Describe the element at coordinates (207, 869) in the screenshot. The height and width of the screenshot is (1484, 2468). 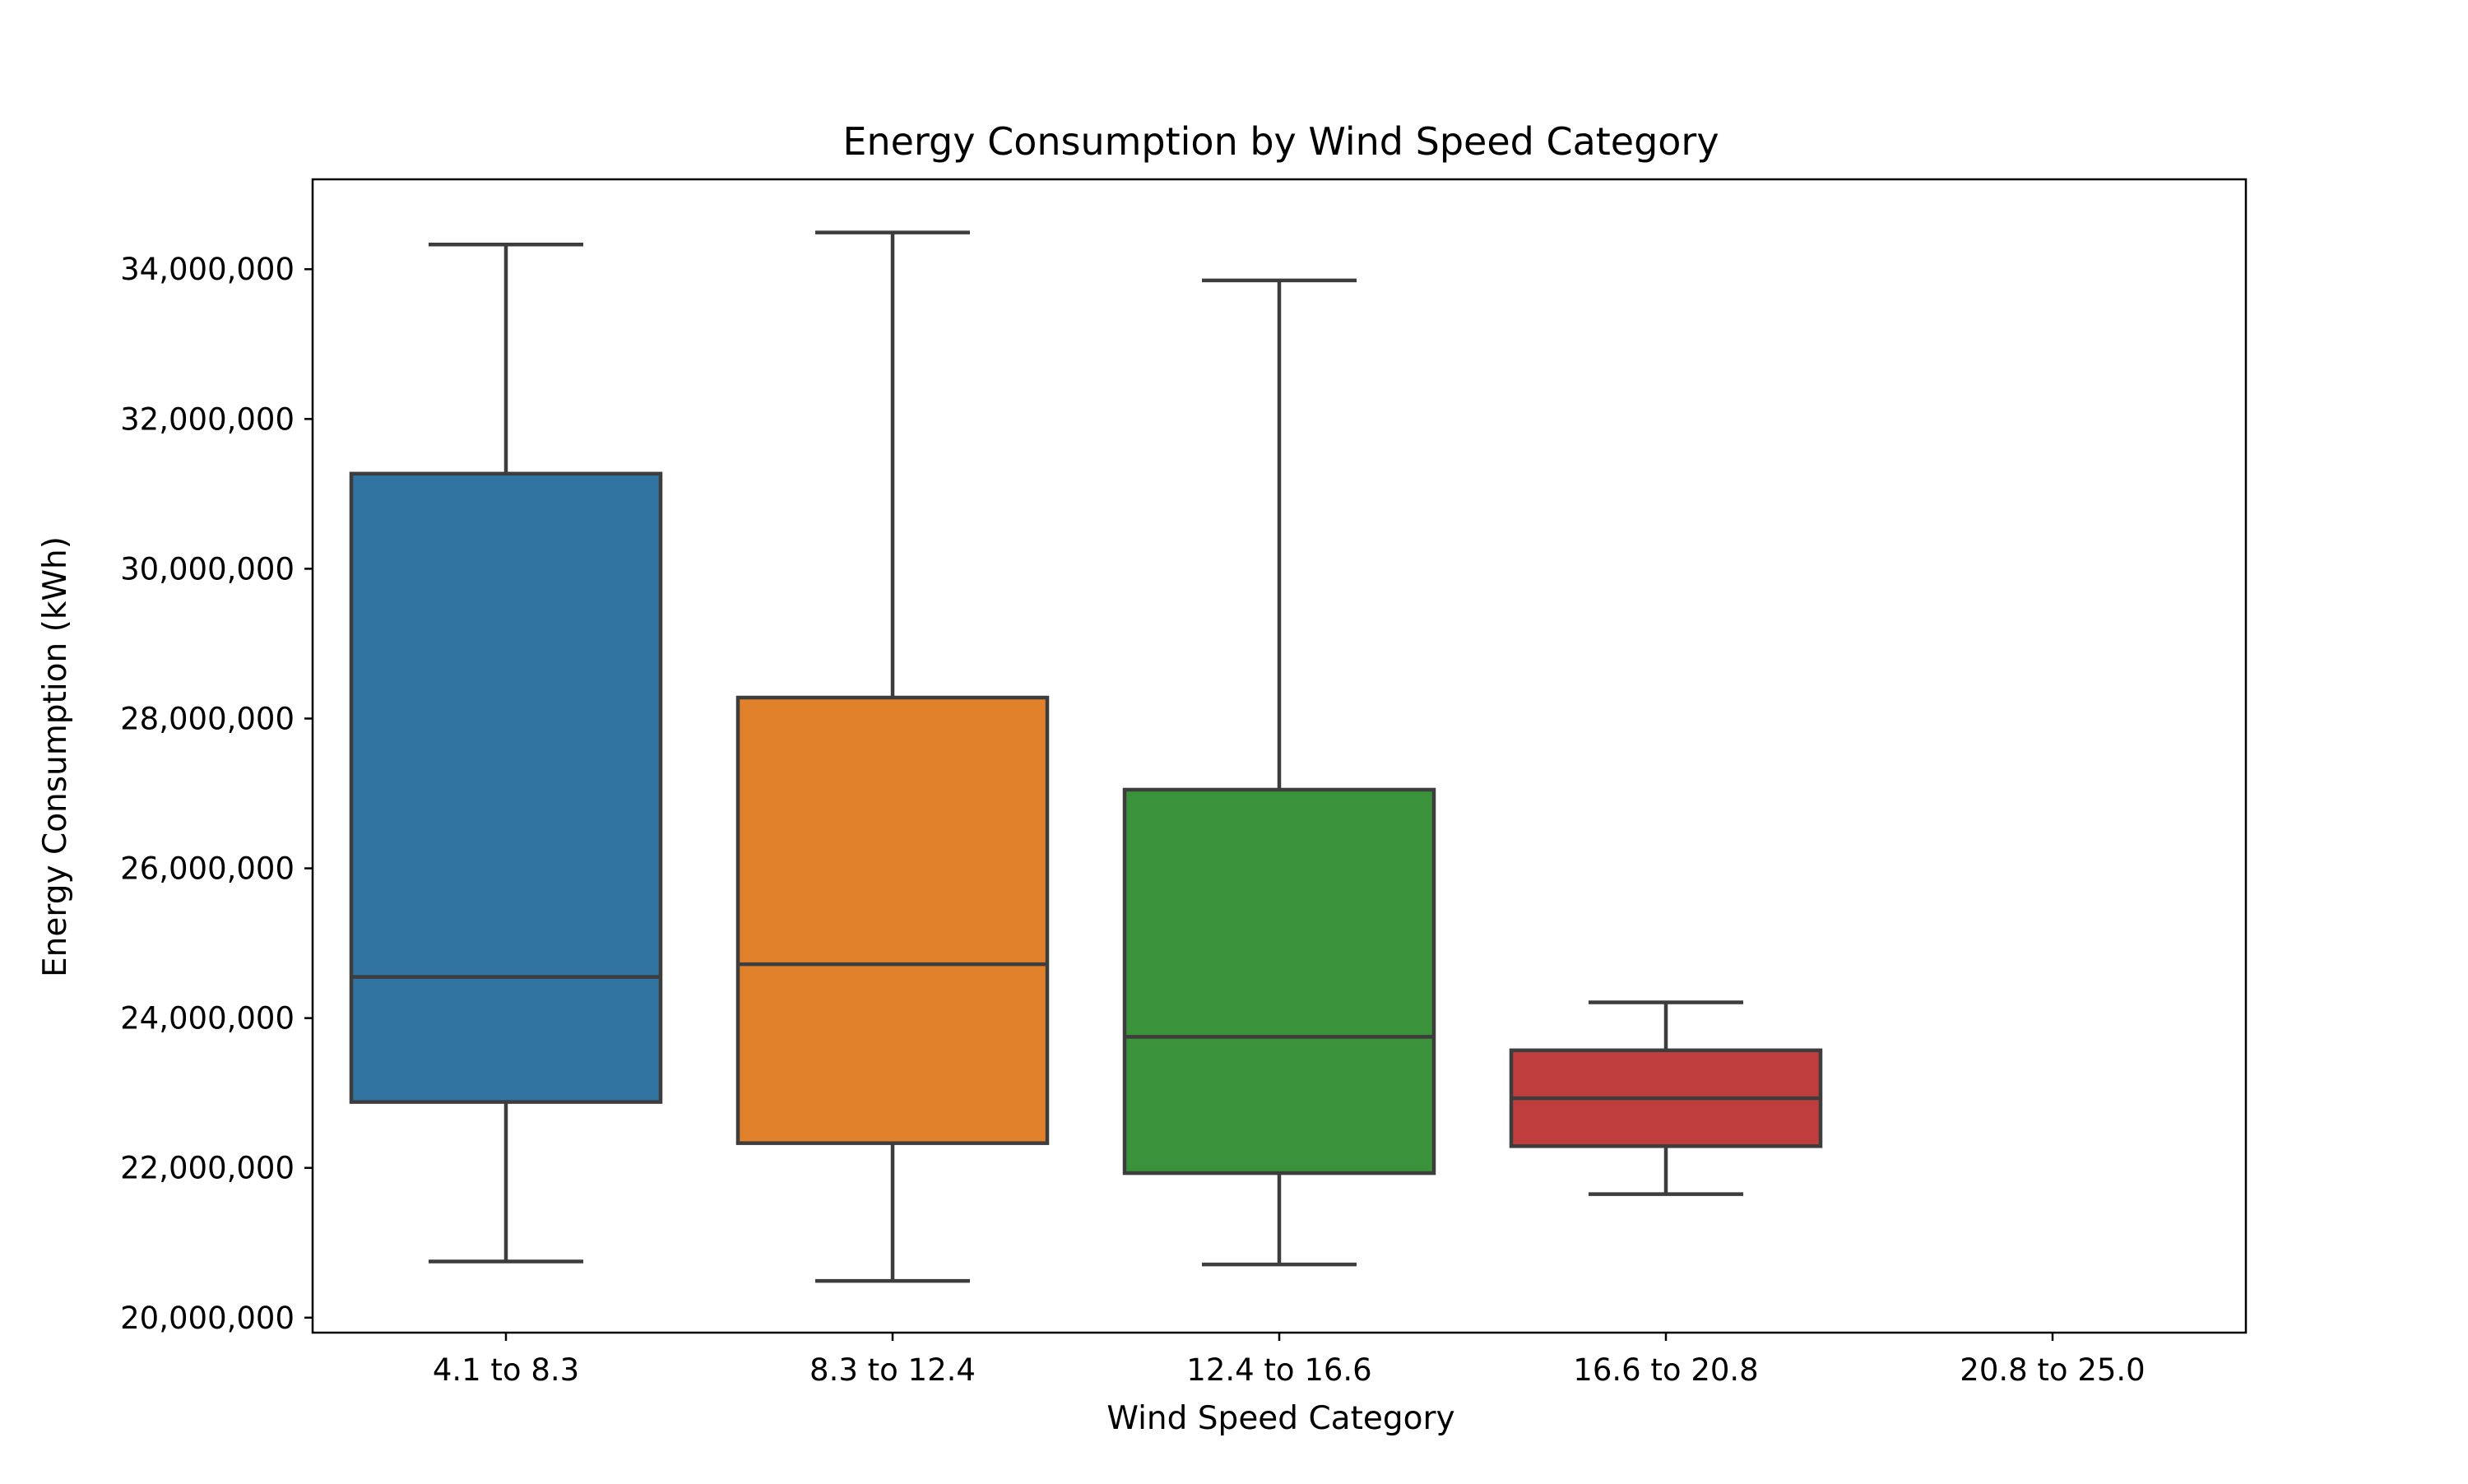
I see `y-tick-label: 26,000,000` at that location.